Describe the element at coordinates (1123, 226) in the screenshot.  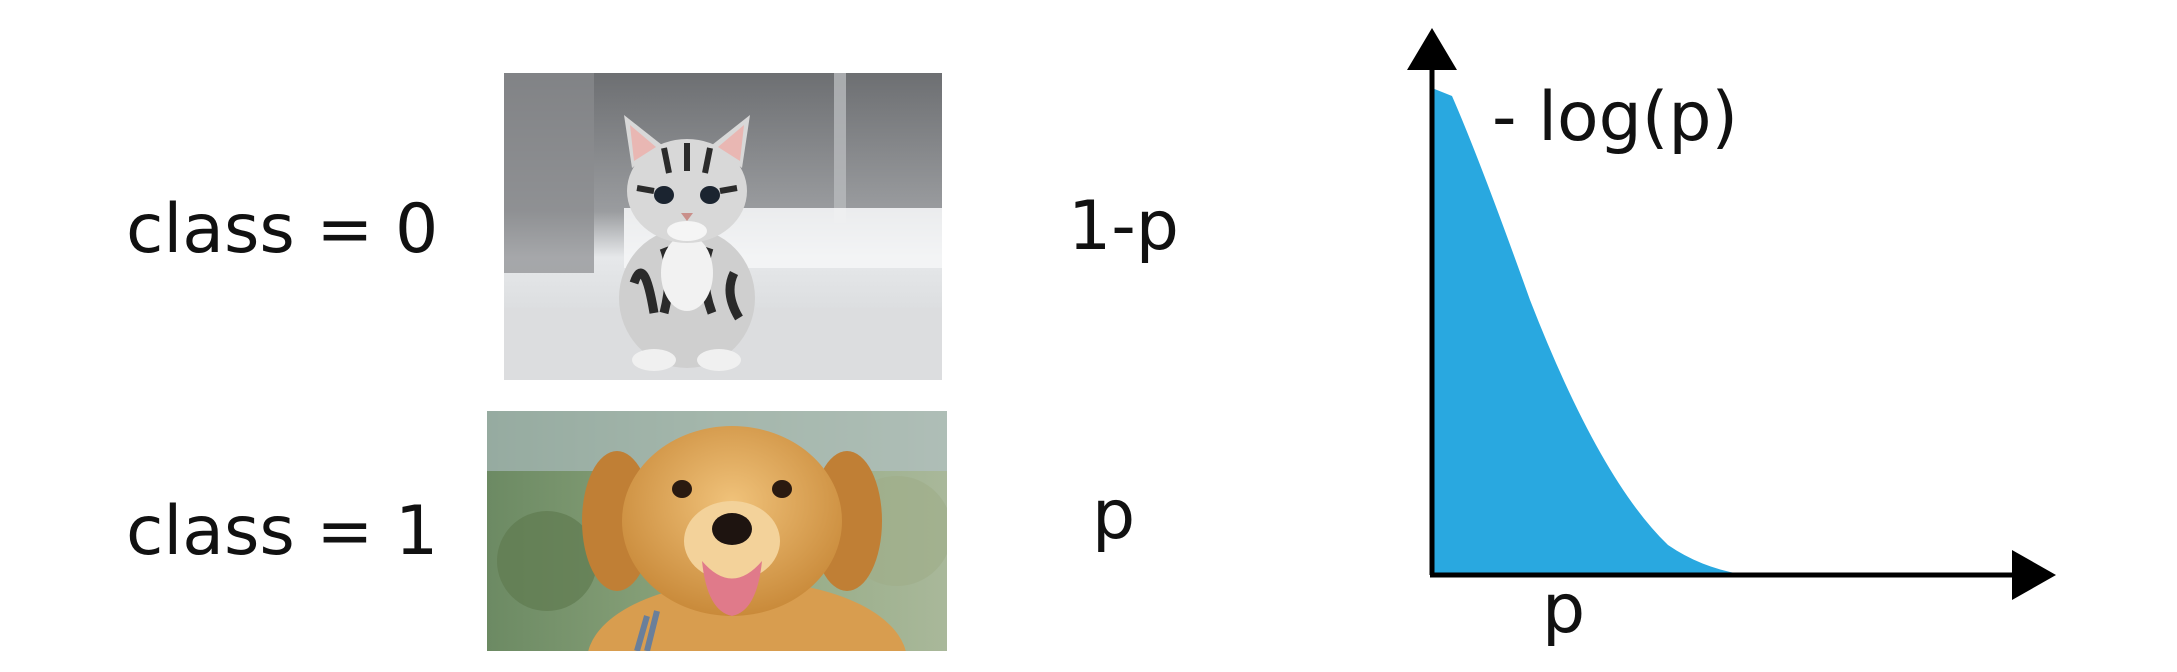
I see `probability-label-class-0: 1-p` at that location.